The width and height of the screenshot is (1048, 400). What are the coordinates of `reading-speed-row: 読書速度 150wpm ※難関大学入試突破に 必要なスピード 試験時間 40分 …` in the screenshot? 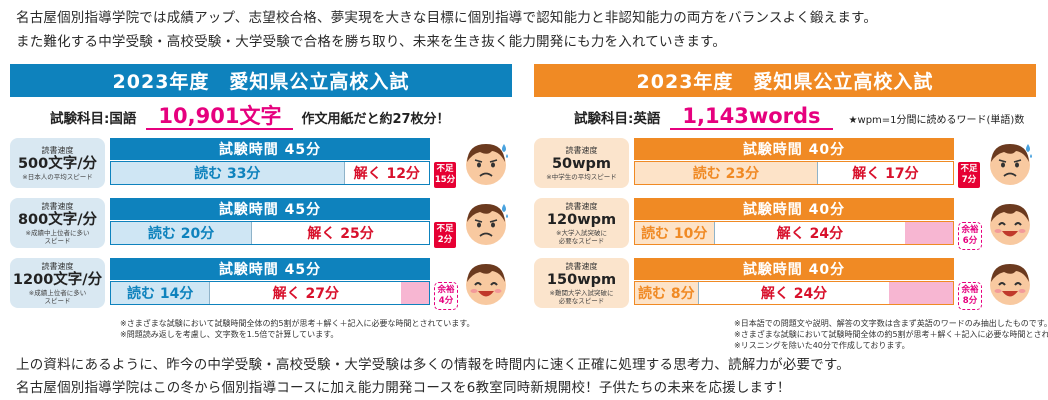 It's located at (785, 284).